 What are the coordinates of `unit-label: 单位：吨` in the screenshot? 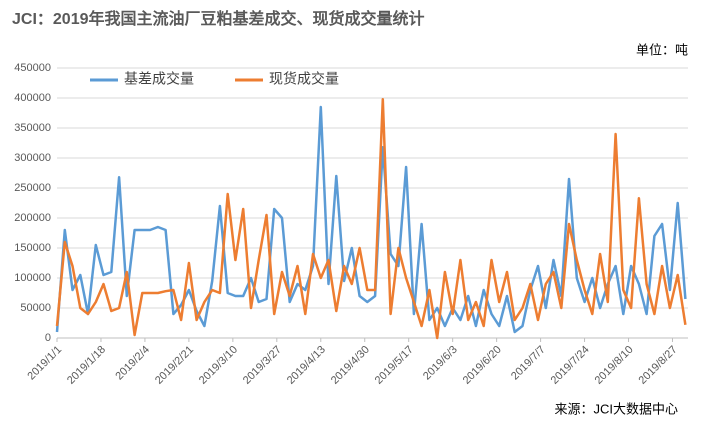 It's located at (662, 49).